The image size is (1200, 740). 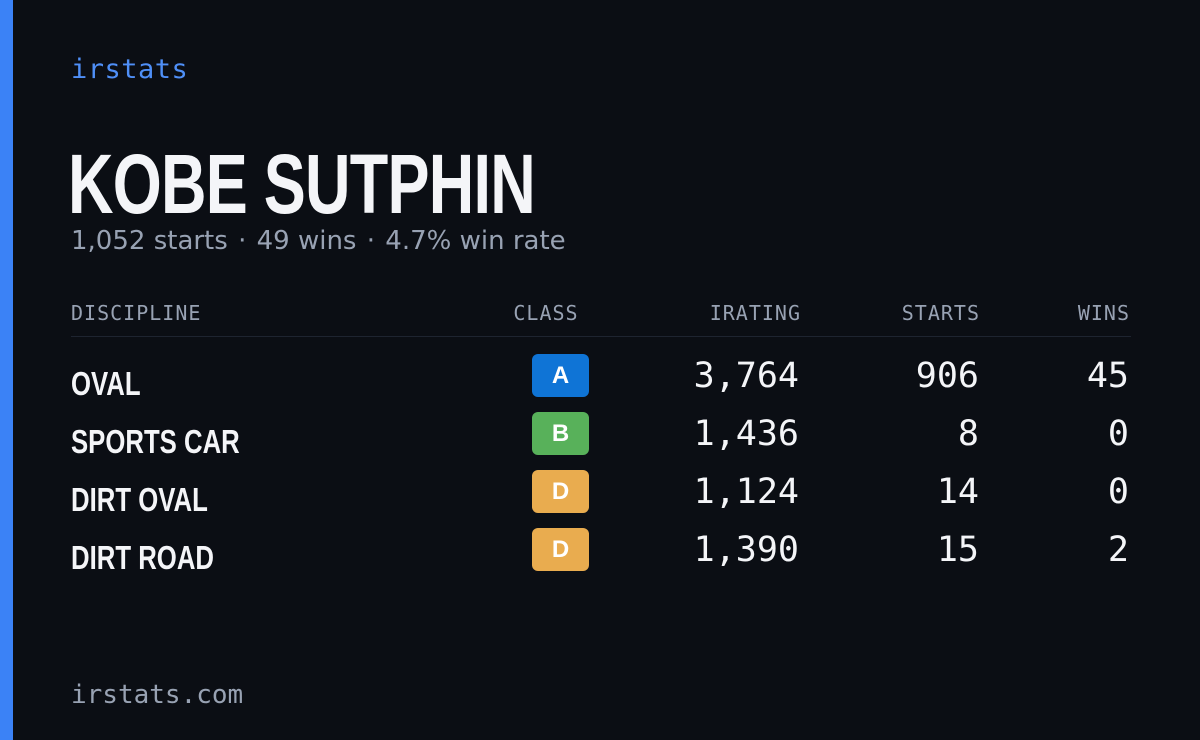 What do you see at coordinates (157, 695) in the screenshot?
I see `footer-url: irstats.com` at bounding box center [157, 695].